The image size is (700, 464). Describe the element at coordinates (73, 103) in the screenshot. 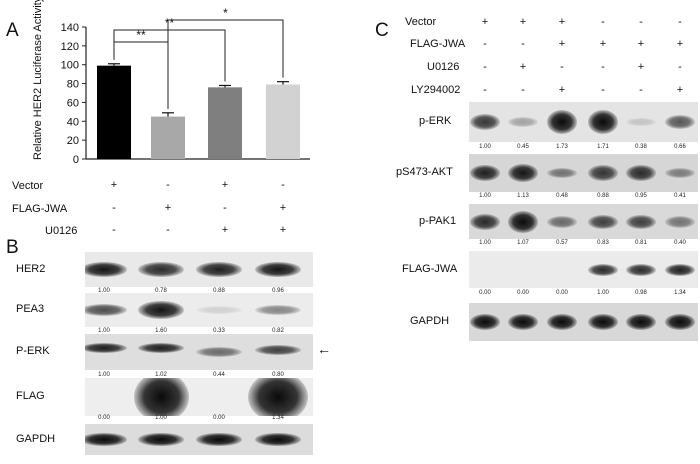

I see `y-tick-label: 60` at that location.